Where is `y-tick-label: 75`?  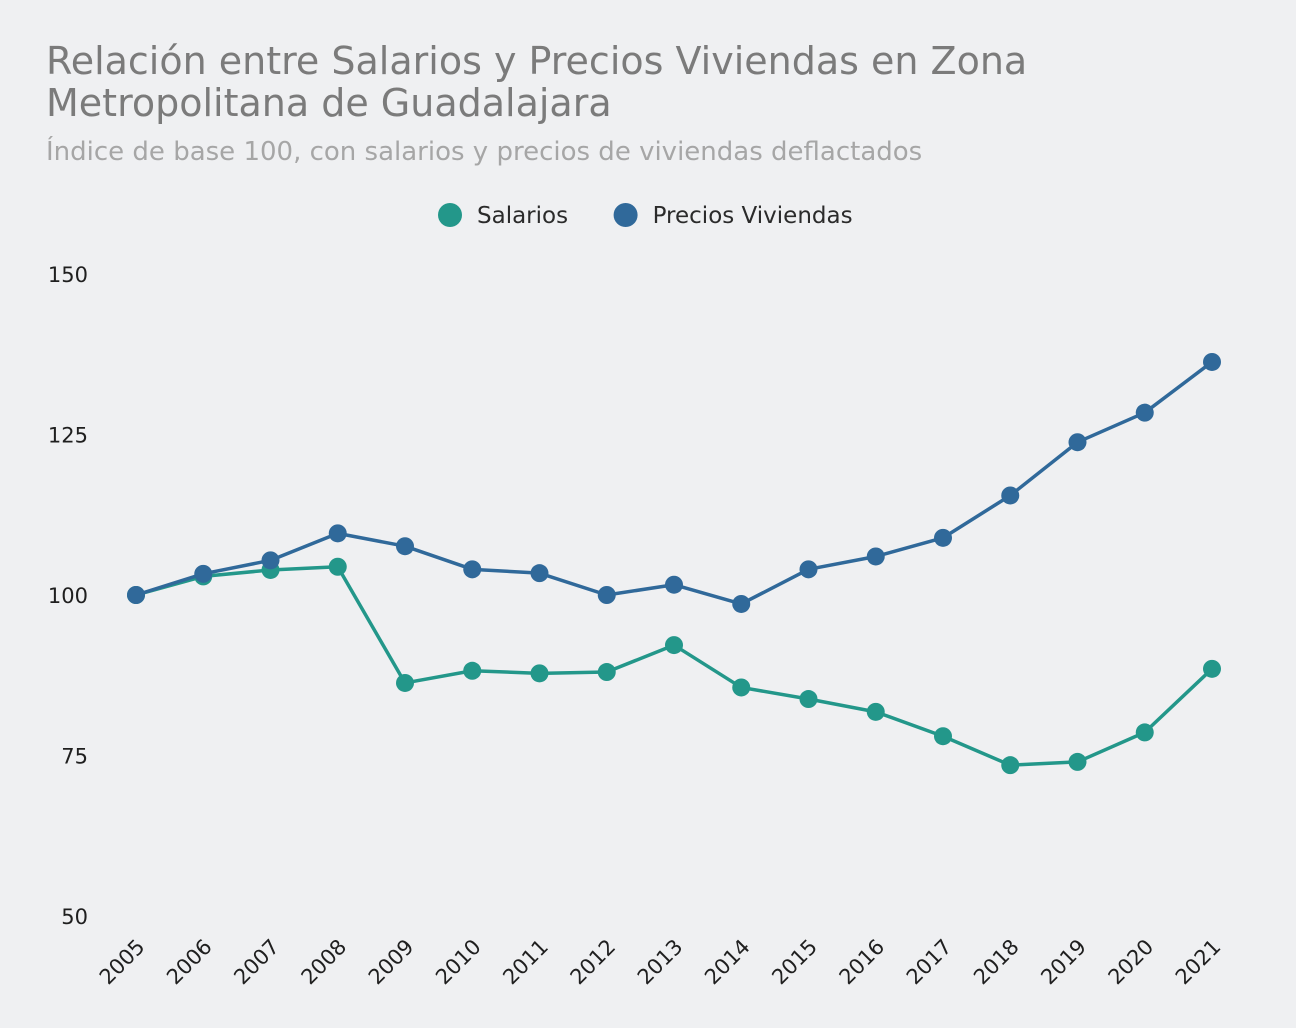
y-tick-label: 75 is located at coordinates (74, 757).